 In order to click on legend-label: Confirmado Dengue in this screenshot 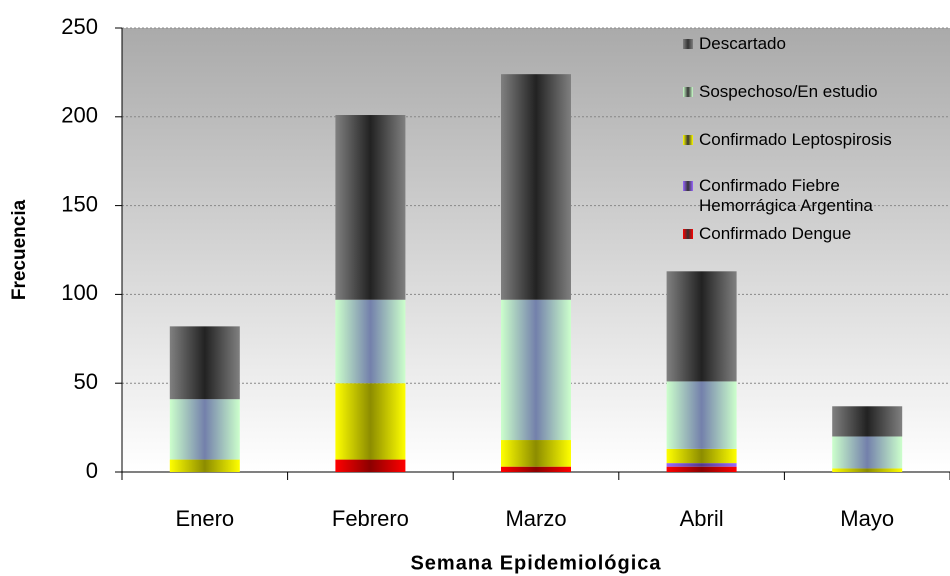, I will do `click(775, 233)`.